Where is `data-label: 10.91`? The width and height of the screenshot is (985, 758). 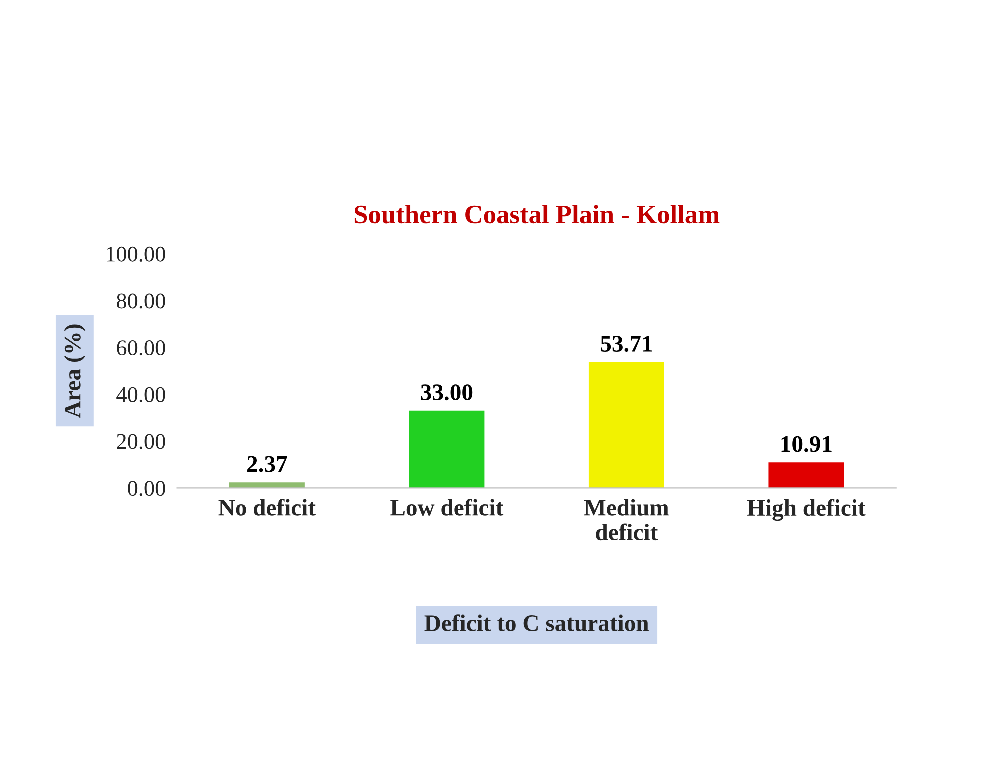
data-label: 10.91 is located at coordinates (807, 444).